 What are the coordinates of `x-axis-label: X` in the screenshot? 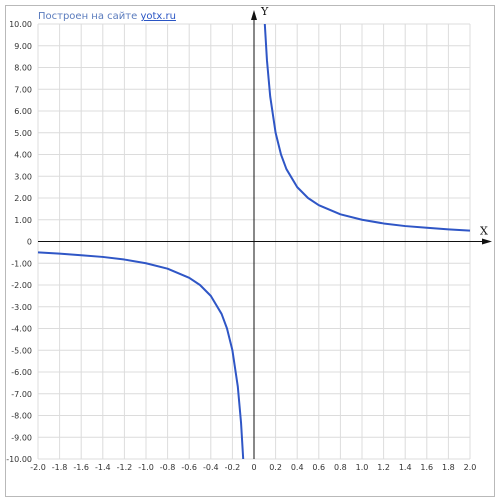 It's located at (484, 231).